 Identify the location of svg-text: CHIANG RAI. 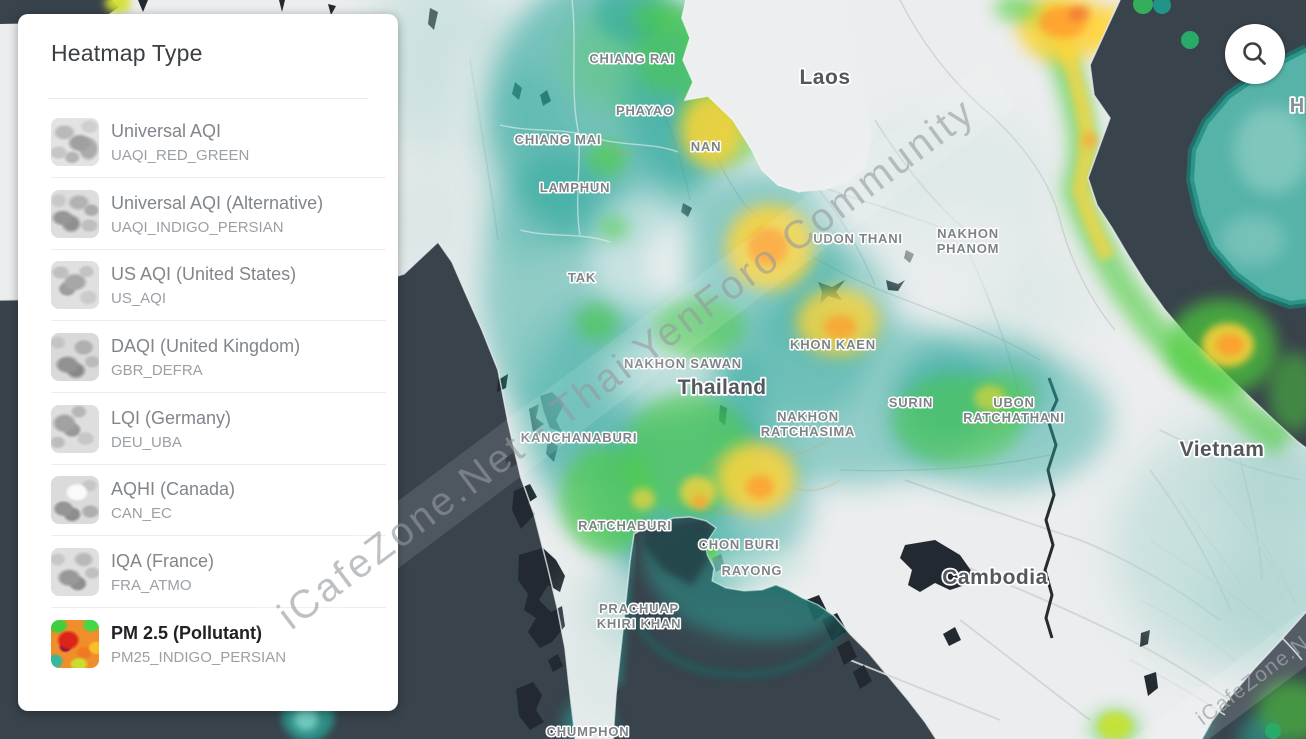
(631, 58).